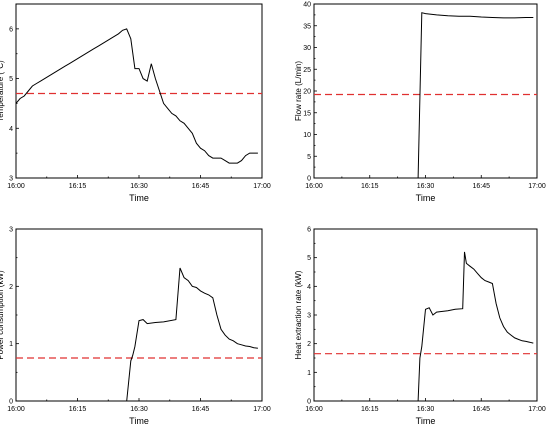 The width and height of the screenshot is (550, 429). What do you see at coordinates (307, 70) in the screenshot?
I see `y-tick-label: 25` at bounding box center [307, 70].